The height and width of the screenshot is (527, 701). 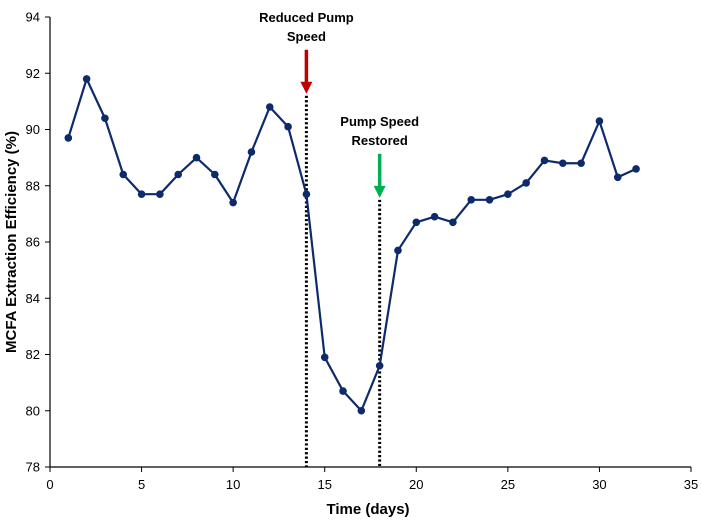 I want to click on x-tick-label: 10, so click(x=233, y=484).